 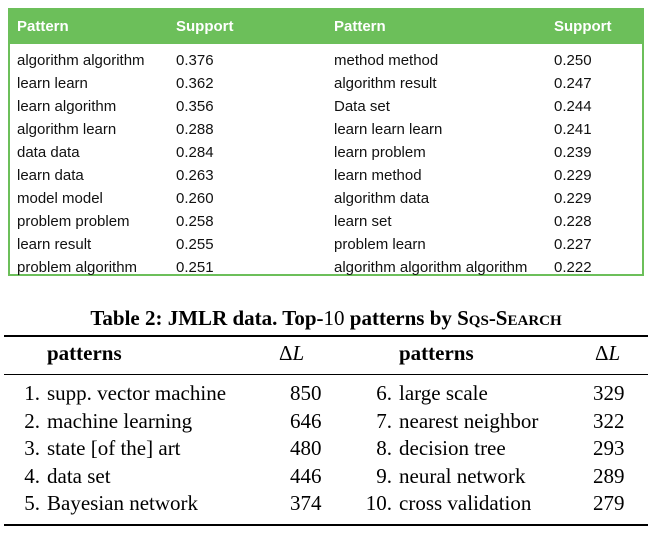 I want to click on support-table-row: learn learn 0.362 algorithm result 0.247, so click(x=326, y=83).